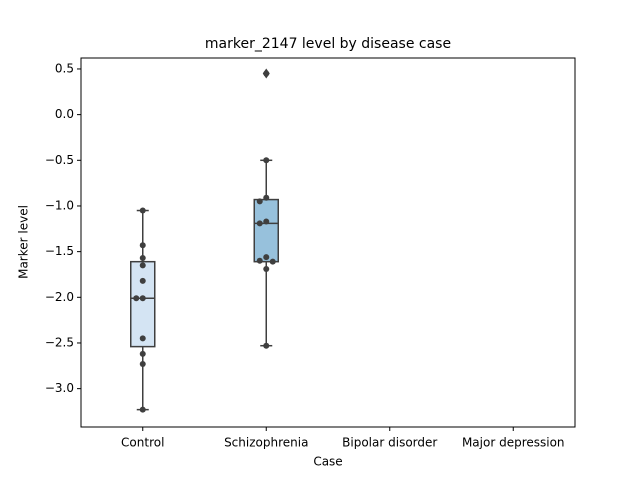 The height and width of the screenshot is (484, 640). I want to click on y-tick-label: −1.0, so click(59, 205).